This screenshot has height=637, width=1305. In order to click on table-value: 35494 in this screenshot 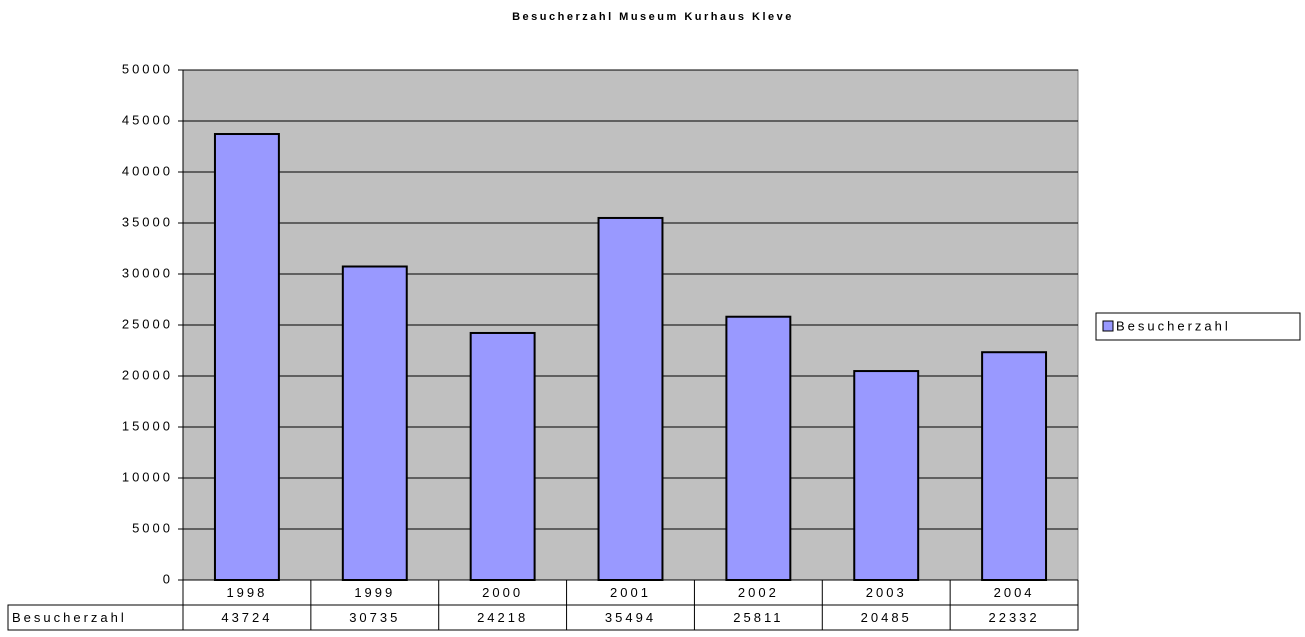, I will do `click(630, 617)`.